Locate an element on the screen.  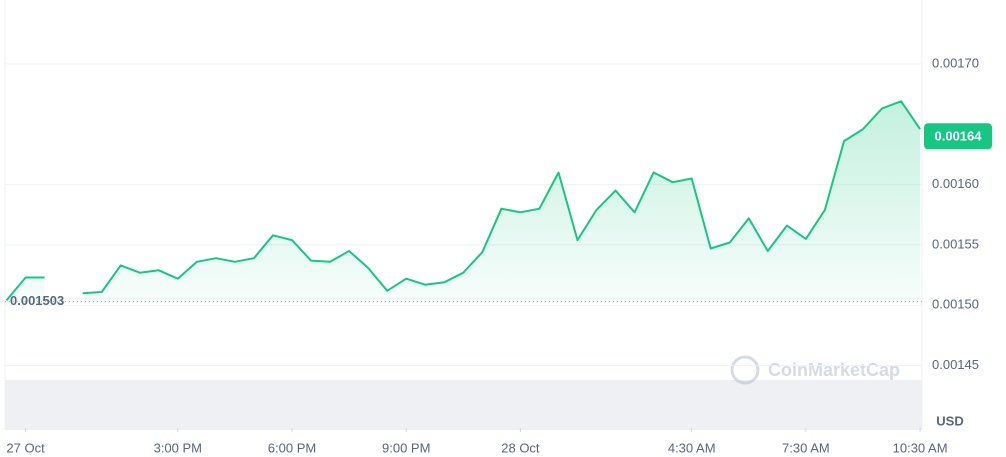
x-tick-label: 3:00 PM is located at coordinates (178, 447).